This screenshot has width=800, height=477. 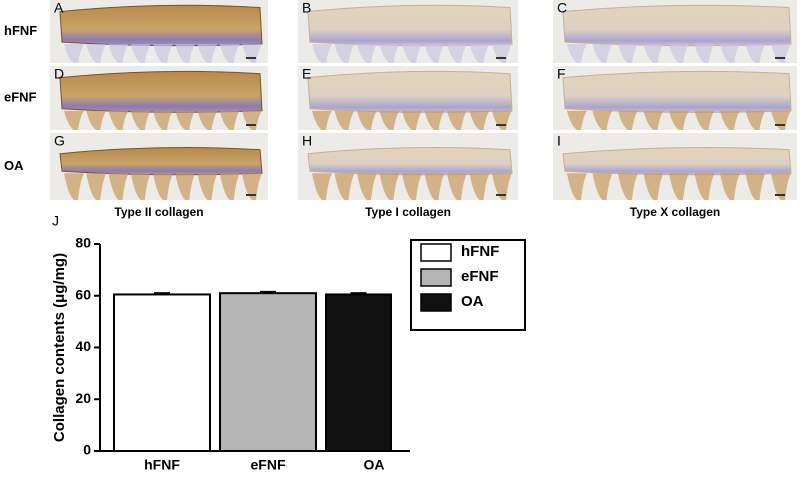 I want to click on y-axis-label: Collagen contents (μg/mg), so click(x=59, y=347).